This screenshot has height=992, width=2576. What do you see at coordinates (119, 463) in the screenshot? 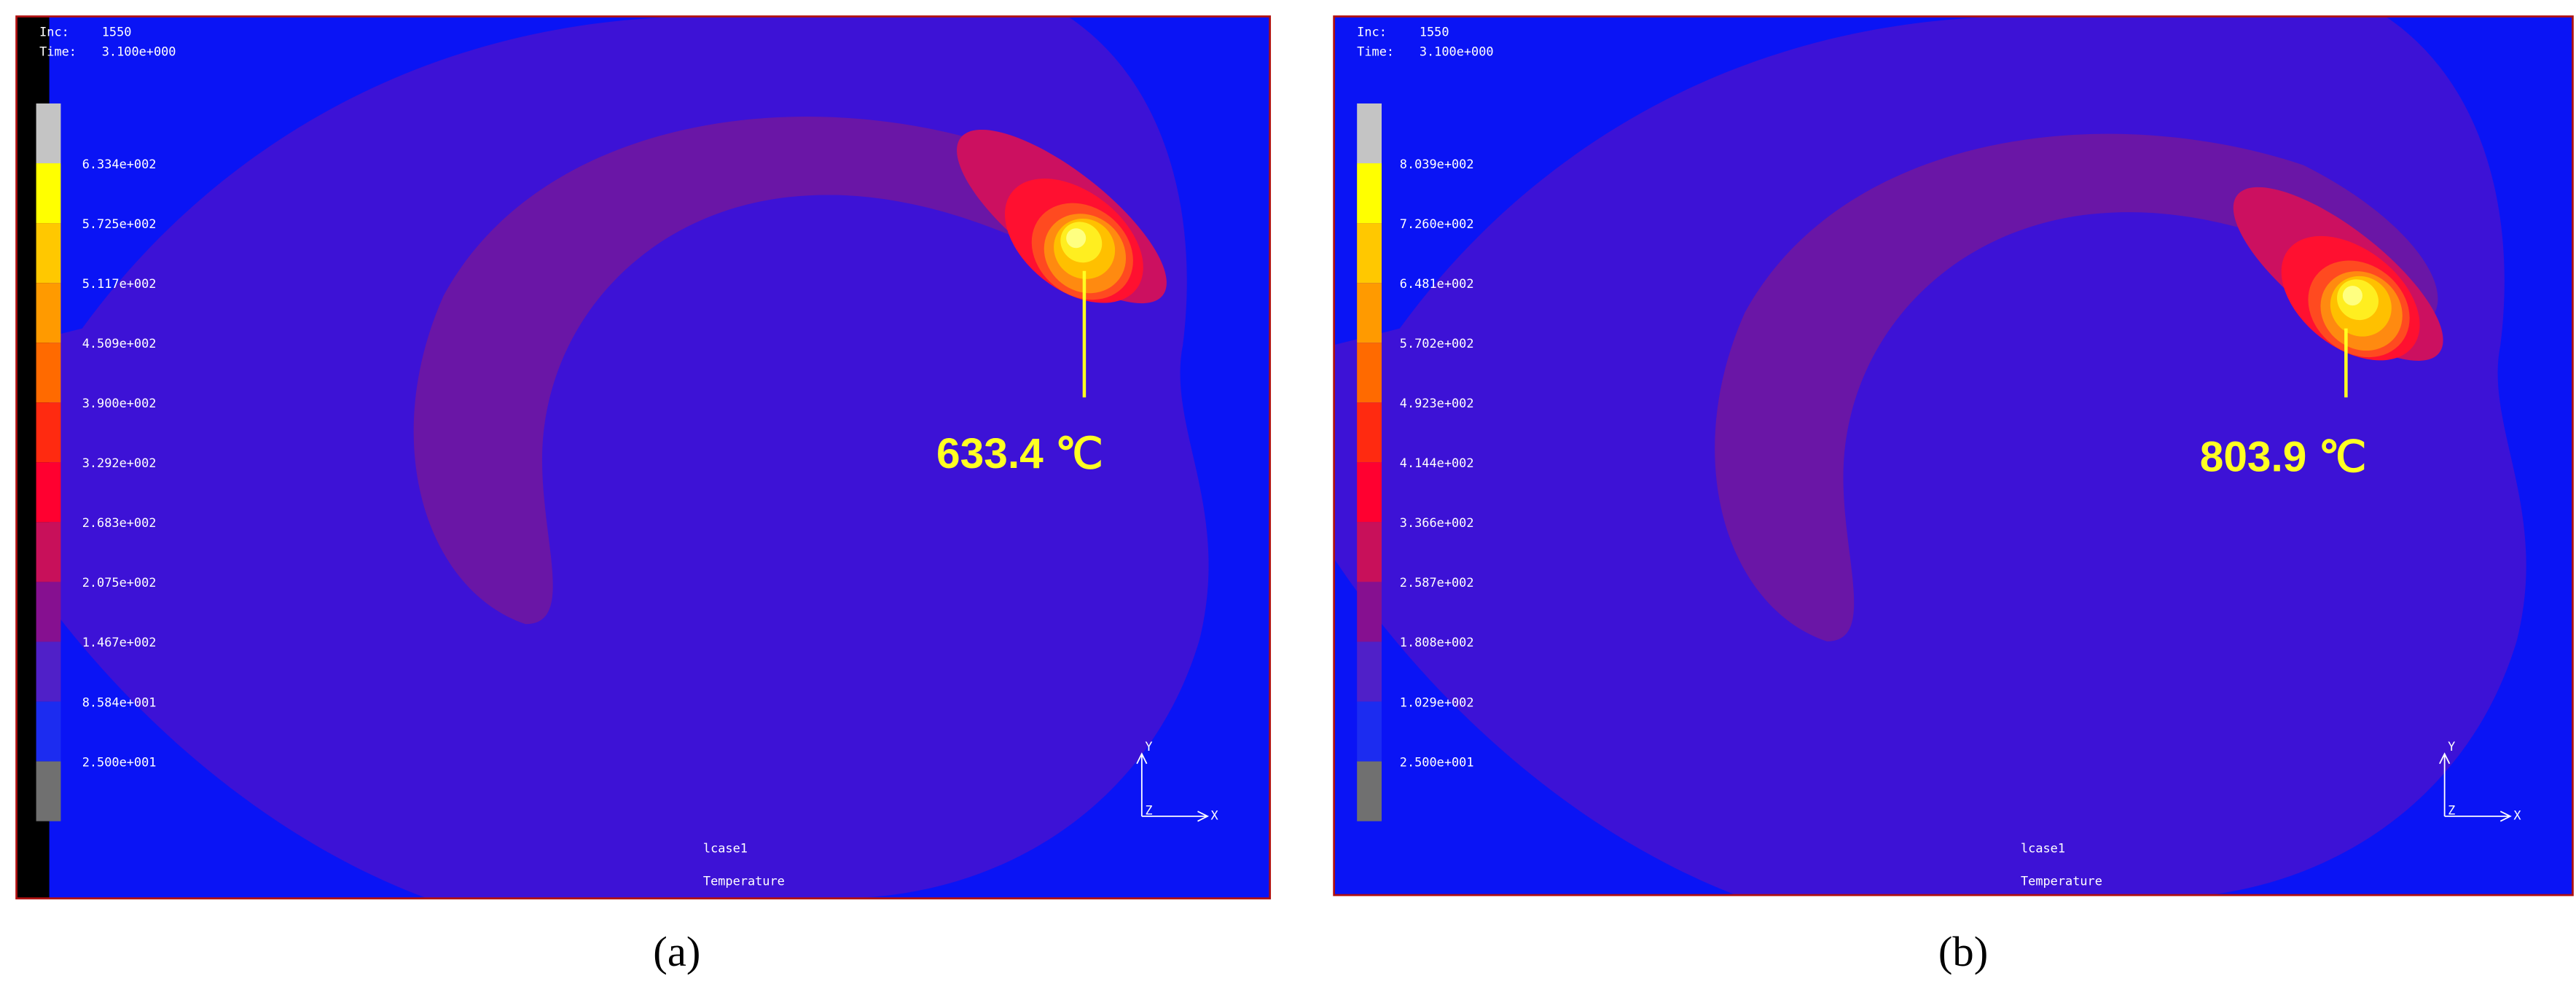
I see `legend-label: 3.292e+002` at bounding box center [119, 463].